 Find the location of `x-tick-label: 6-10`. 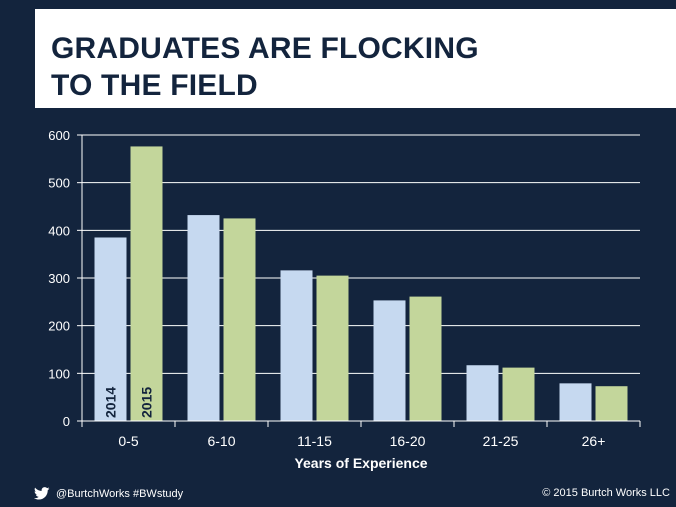

x-tick-label: 6-10 is located at coordinates (221, 441).